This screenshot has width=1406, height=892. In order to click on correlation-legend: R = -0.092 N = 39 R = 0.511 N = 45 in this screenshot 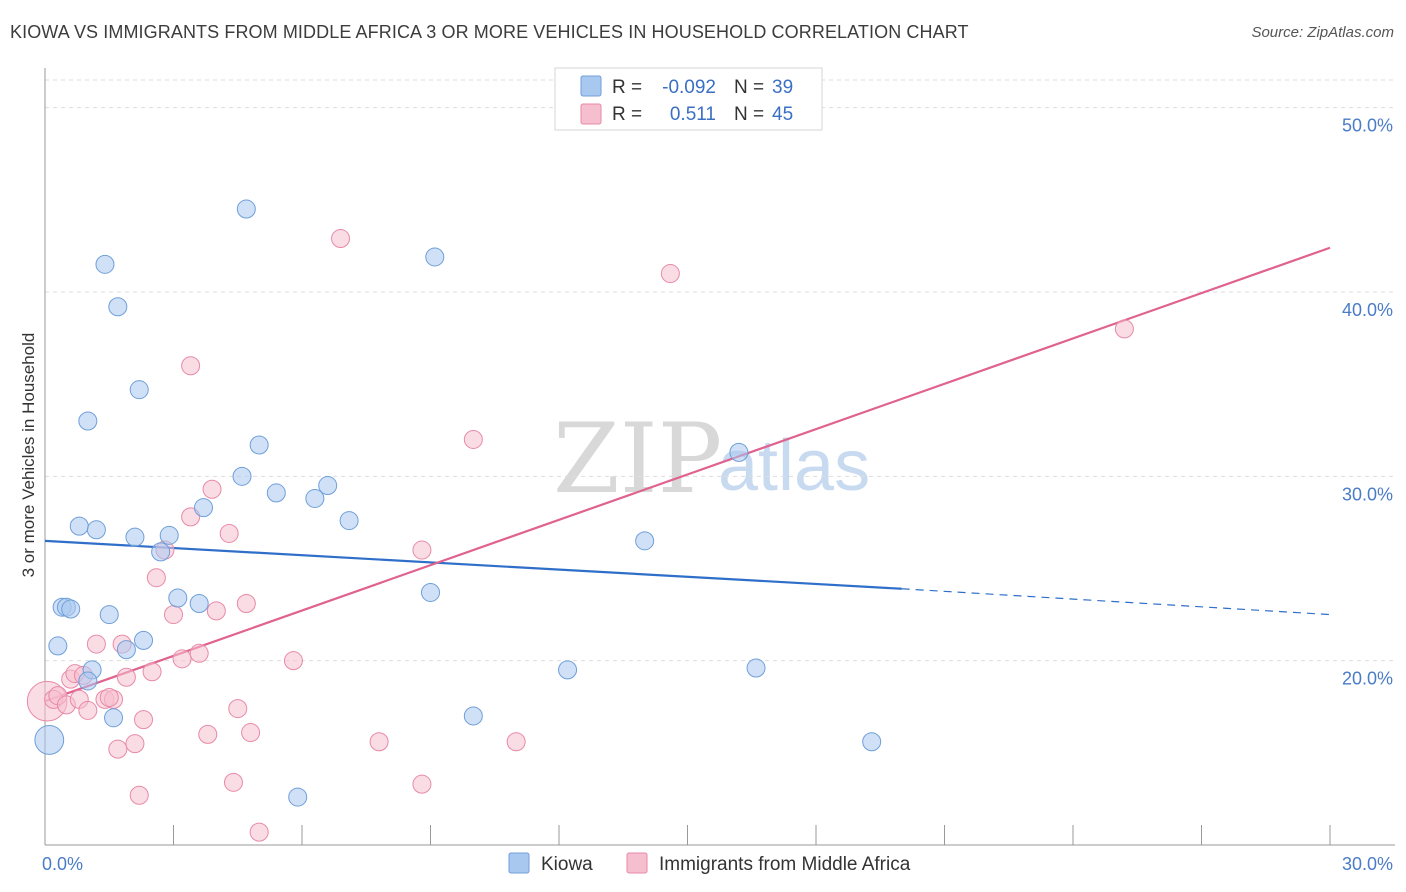, I will do `click(688, 99)`.